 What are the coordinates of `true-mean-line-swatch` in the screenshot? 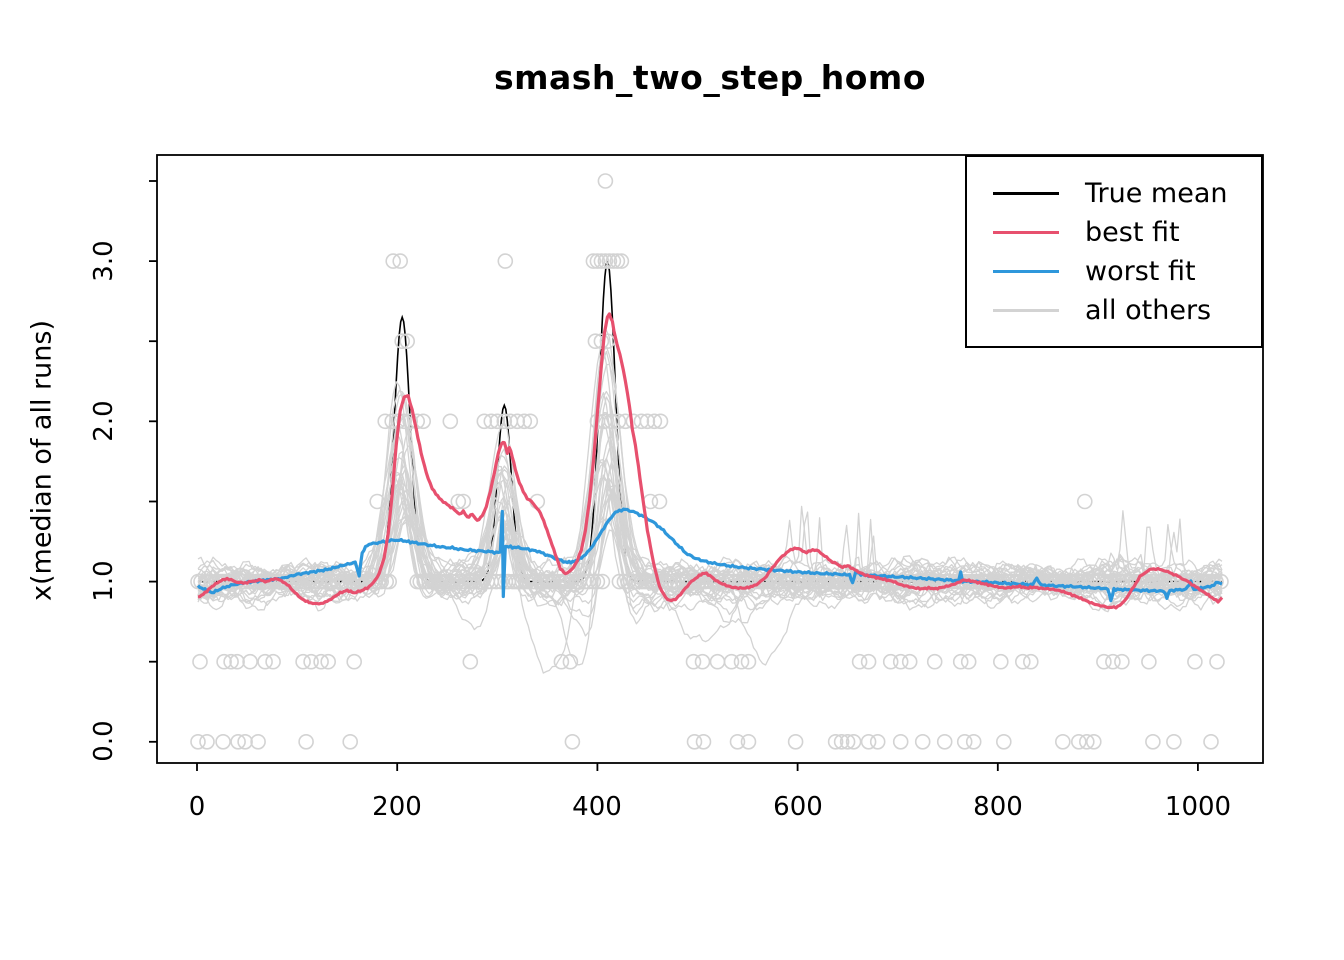 It's located at (1026, 193).